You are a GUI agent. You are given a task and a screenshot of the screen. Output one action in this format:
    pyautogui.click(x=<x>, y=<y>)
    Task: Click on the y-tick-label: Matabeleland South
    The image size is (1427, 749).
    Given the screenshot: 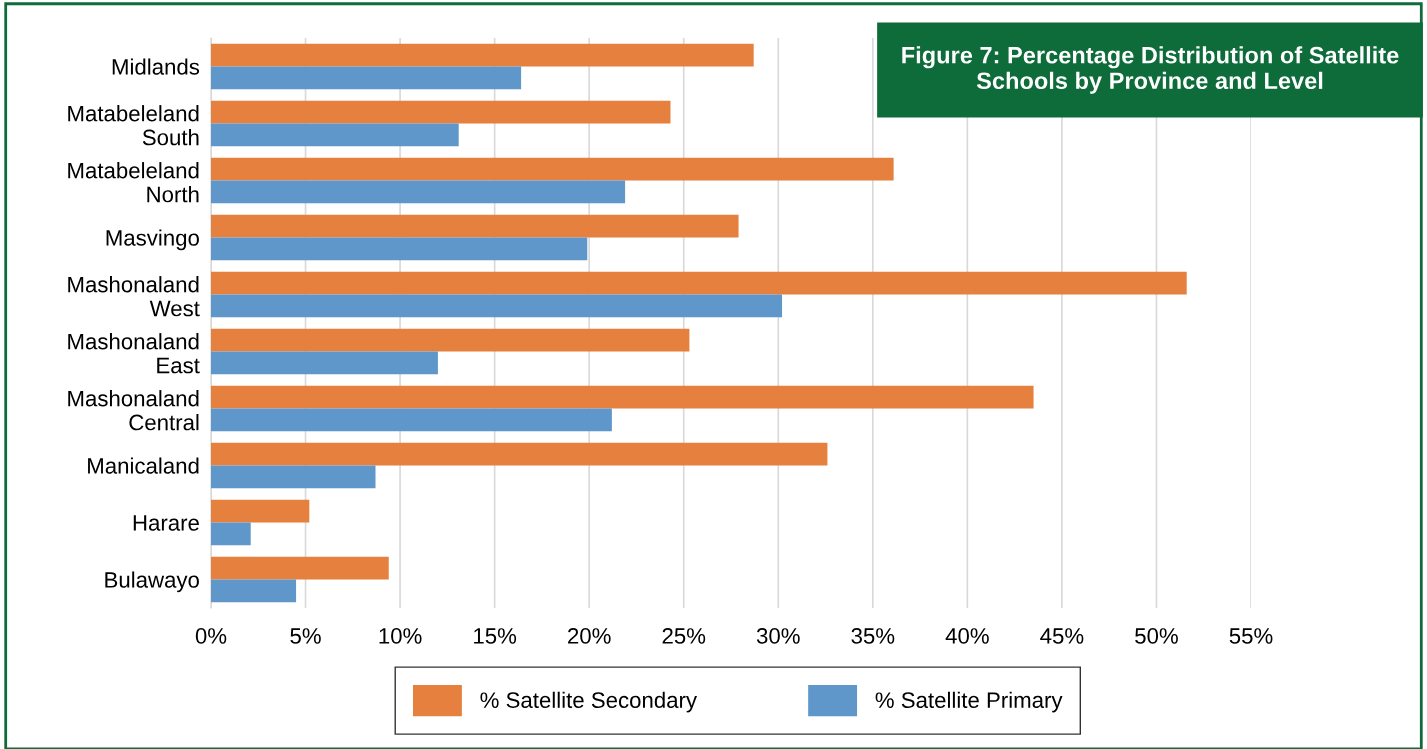 What is the action you would take?
    pyautogui.click(x=133, y=125)
    